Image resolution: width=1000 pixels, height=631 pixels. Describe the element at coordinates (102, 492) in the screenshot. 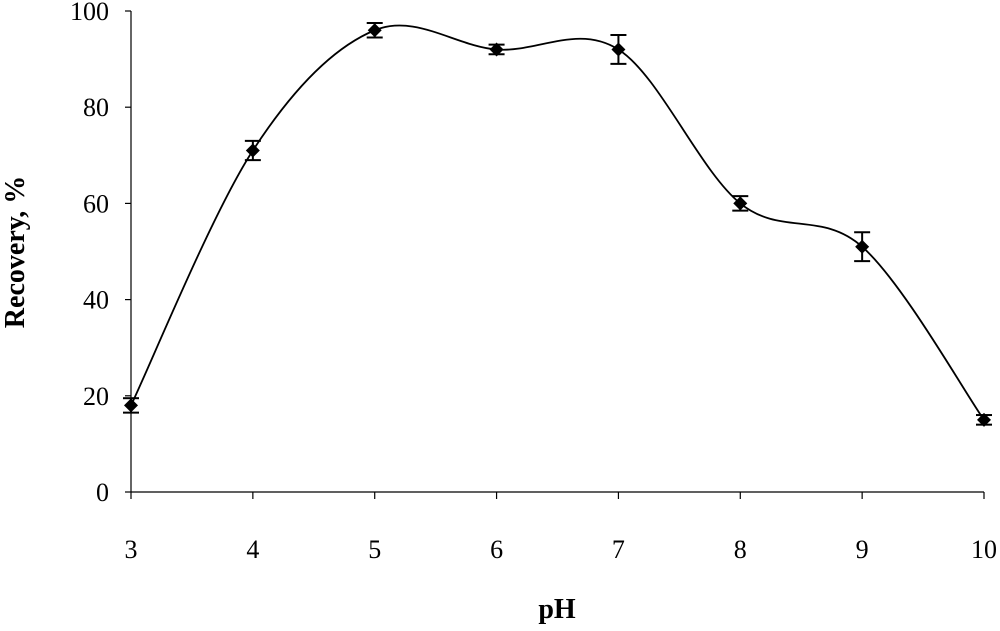

I see `y-tick-label: 0` at that location.